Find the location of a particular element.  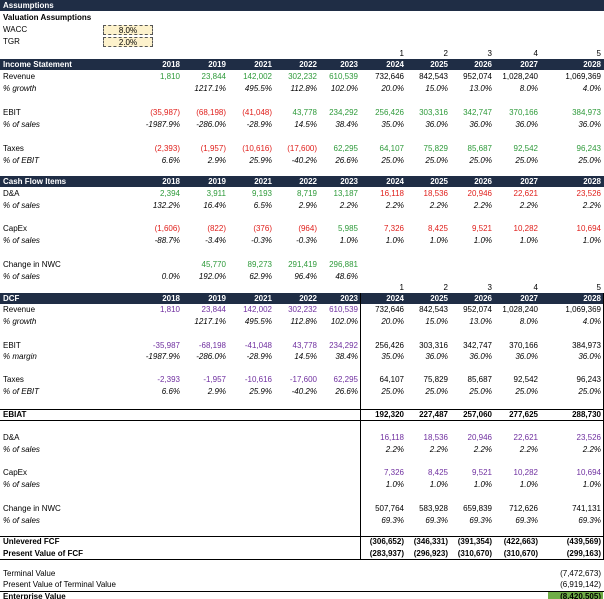

row-label: Change in NWC is located at coordinates (32, 508).